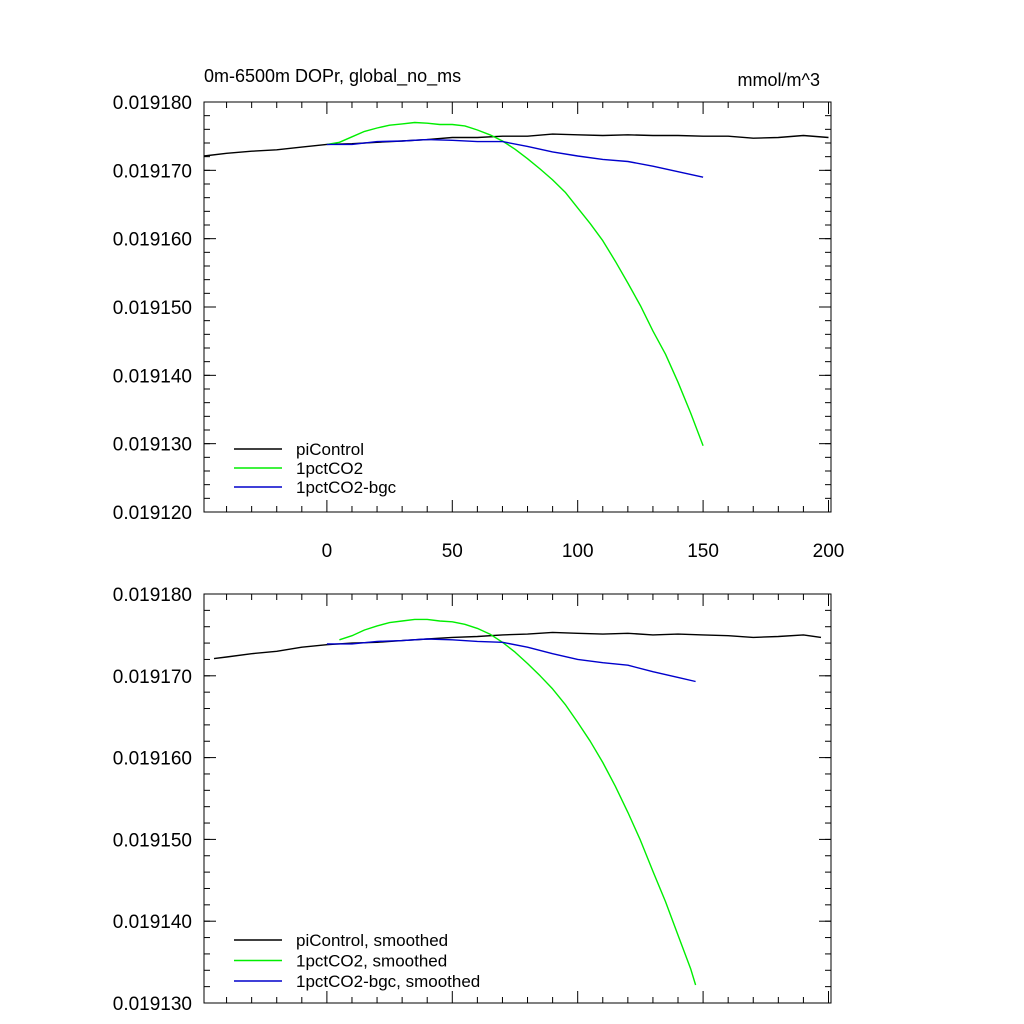 The width and height of the screenshot is (1024, 1024). I want to click on x-tick-label: 100, so click(578, 551).